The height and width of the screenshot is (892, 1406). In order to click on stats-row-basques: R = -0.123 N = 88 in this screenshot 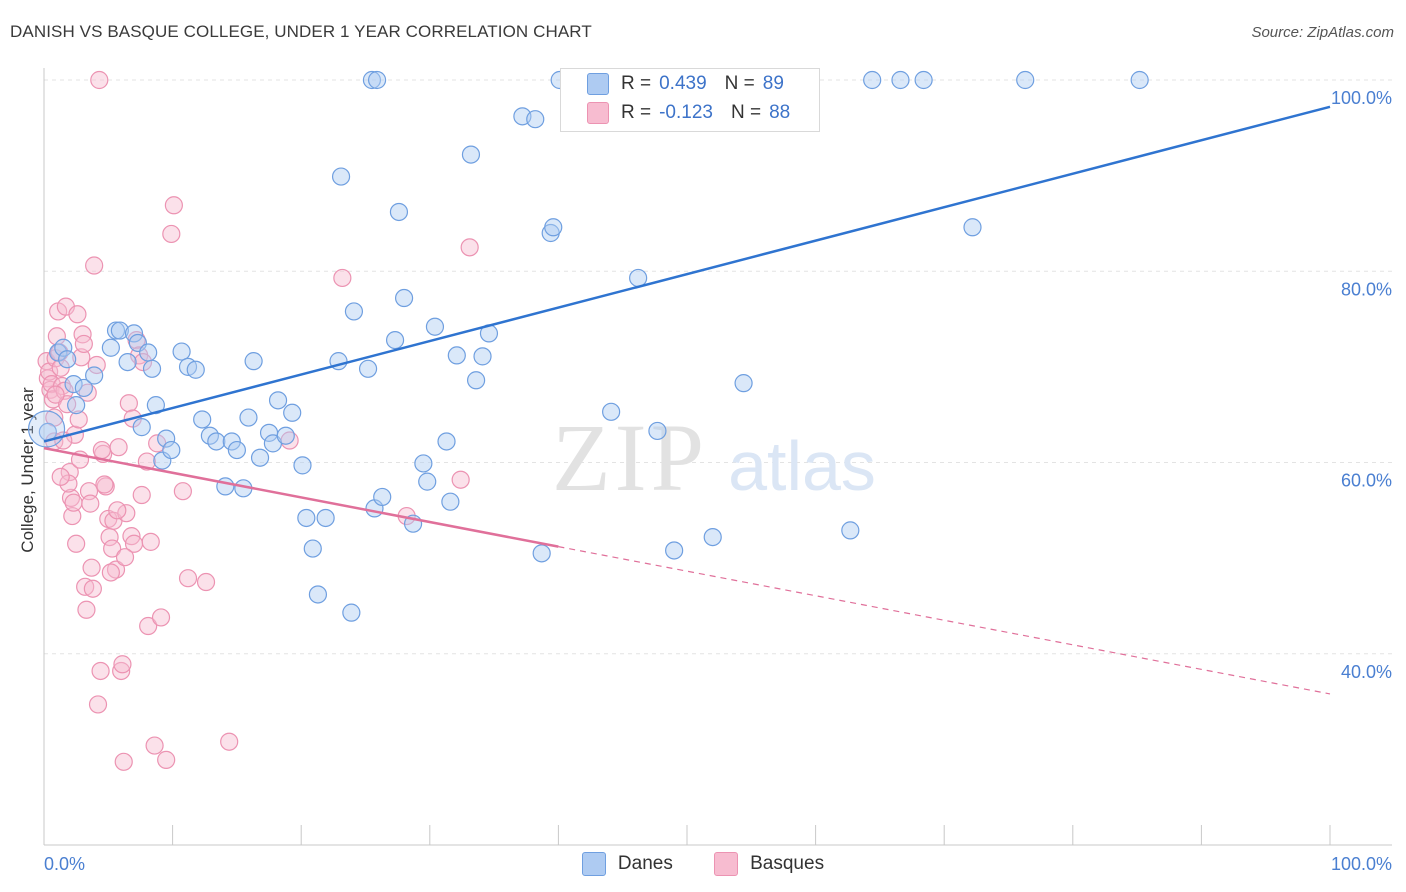, I will do `click(690, 112)`.